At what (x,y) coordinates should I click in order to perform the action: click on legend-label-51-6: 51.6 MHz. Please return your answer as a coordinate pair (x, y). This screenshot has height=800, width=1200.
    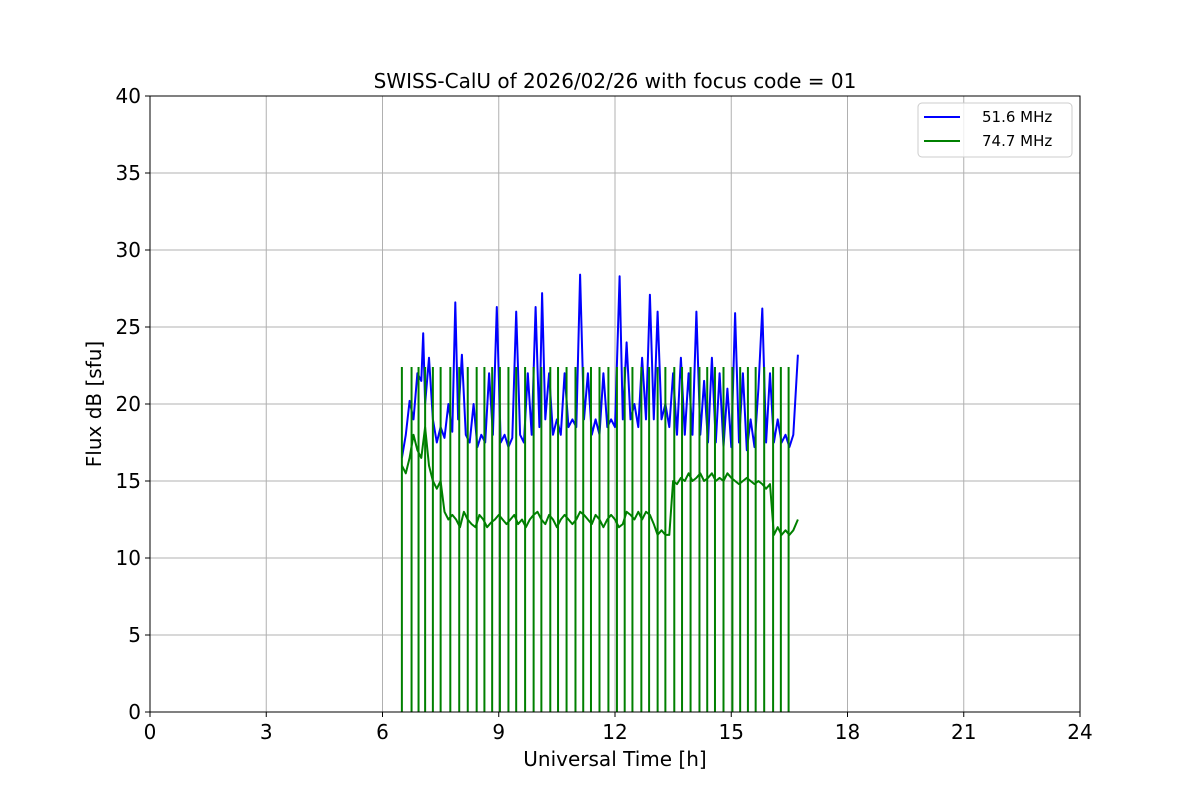
    Looking at the image, I should click on (1017, 117).